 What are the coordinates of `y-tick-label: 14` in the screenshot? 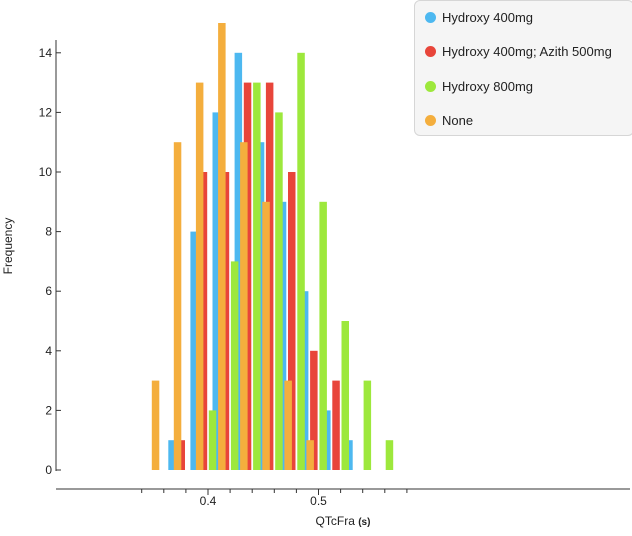 It's located at (46, 53).